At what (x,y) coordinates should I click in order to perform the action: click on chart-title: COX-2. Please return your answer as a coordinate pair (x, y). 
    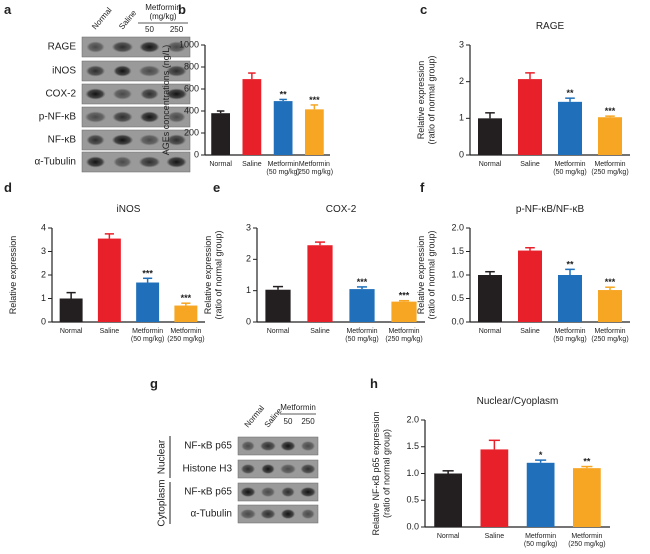
    Looking at the image, I should click on (341, 209).